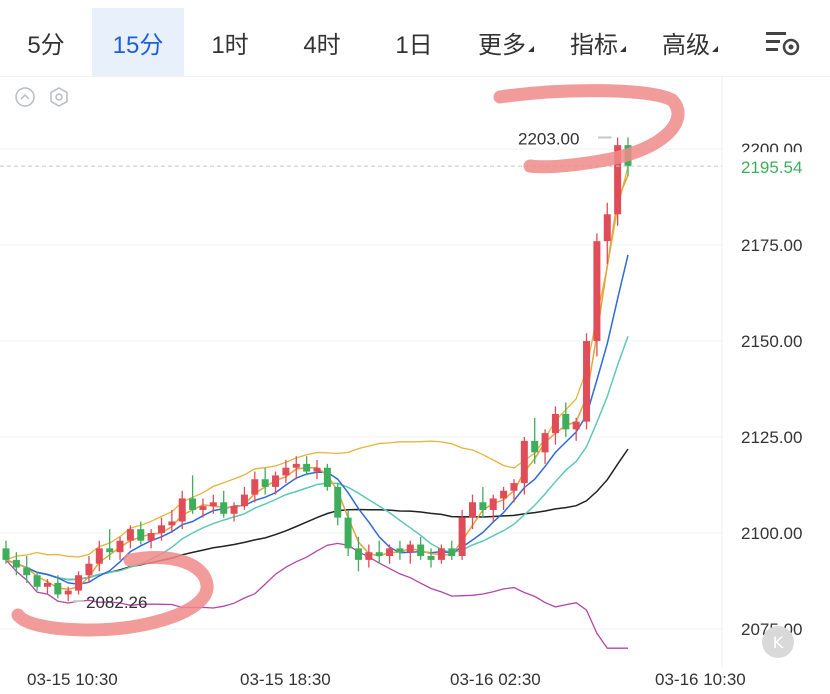 The image size is (830, 694). I want to click on x-tick-label: 03-16 02:30, so click(495, 679).